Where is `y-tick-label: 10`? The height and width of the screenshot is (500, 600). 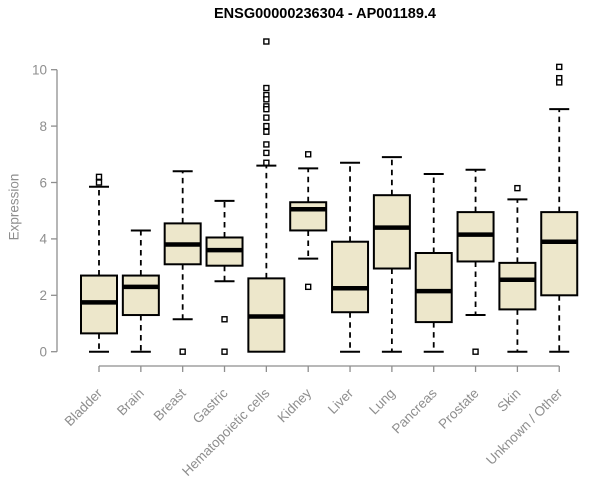
y-tick-label: 10 is located at coordinates (39, 70).